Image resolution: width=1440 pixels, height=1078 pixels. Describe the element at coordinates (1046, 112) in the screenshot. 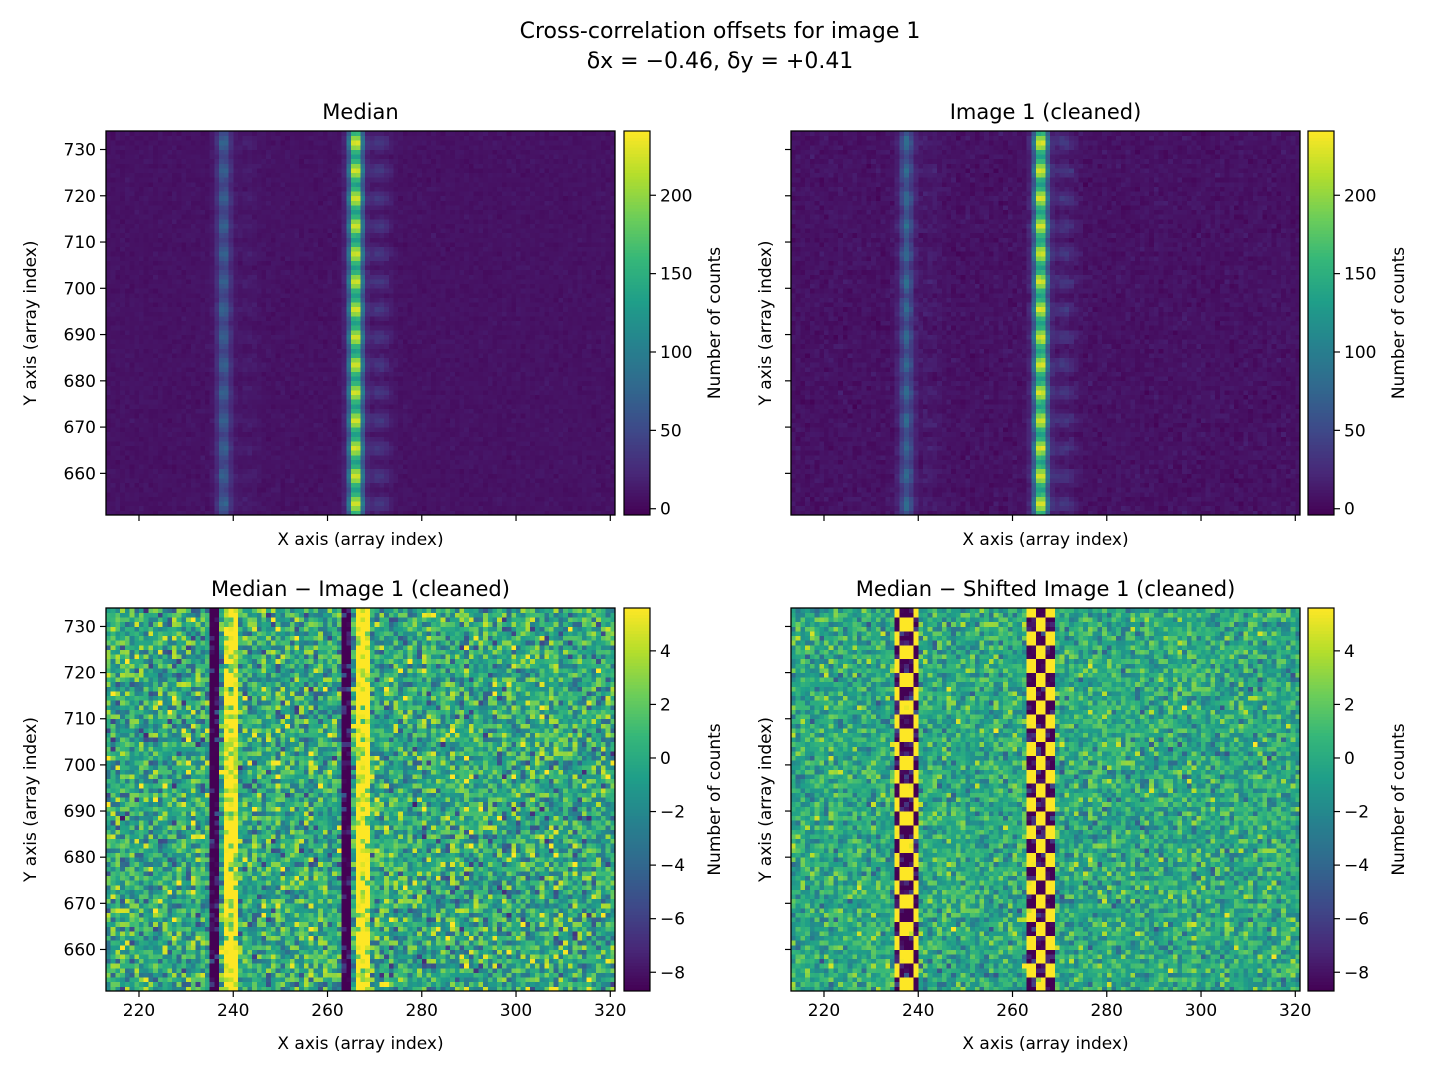

I see `panel-title: Image 1 (cleaned)` at that location.